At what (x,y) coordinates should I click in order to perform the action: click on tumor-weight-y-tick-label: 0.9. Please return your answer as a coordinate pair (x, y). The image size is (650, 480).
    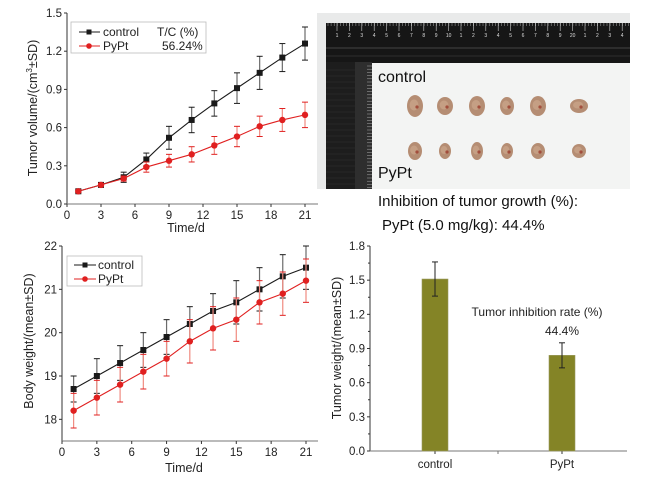
    Looking at the image, I should click on (357, 350).